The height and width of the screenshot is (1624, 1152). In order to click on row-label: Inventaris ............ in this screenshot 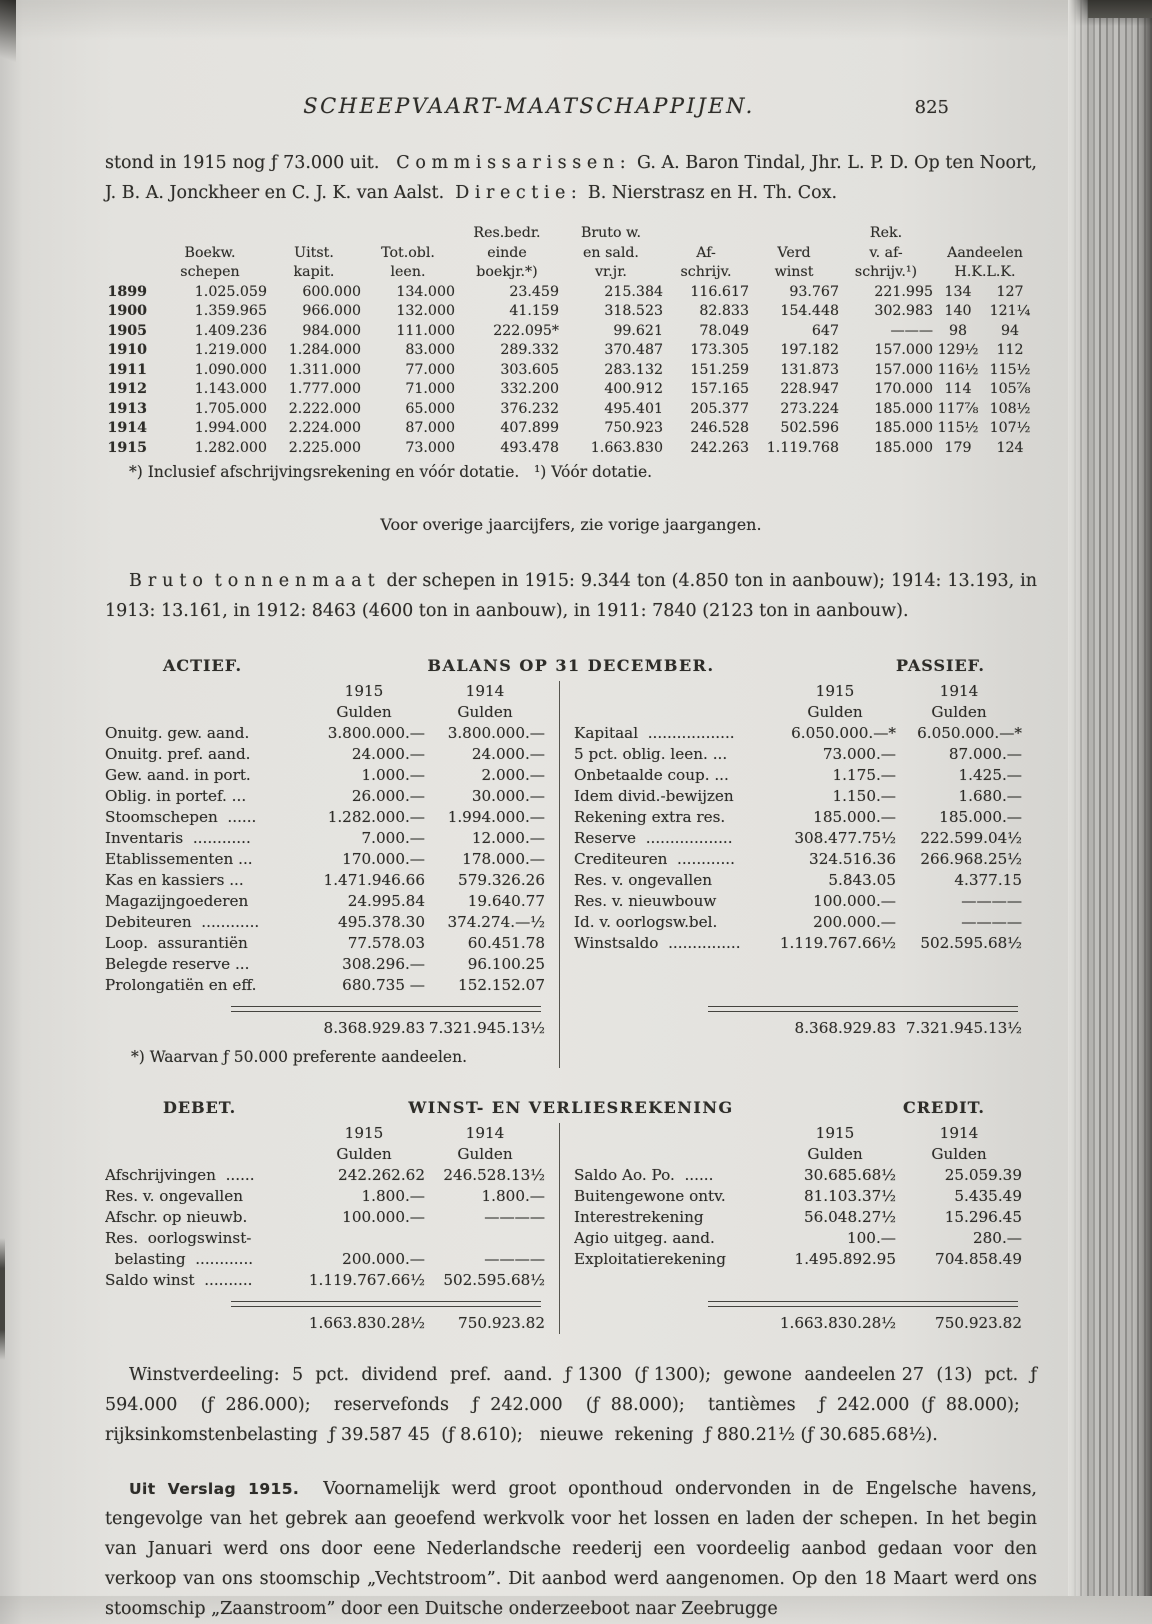, I will do `click(178, 838)`.